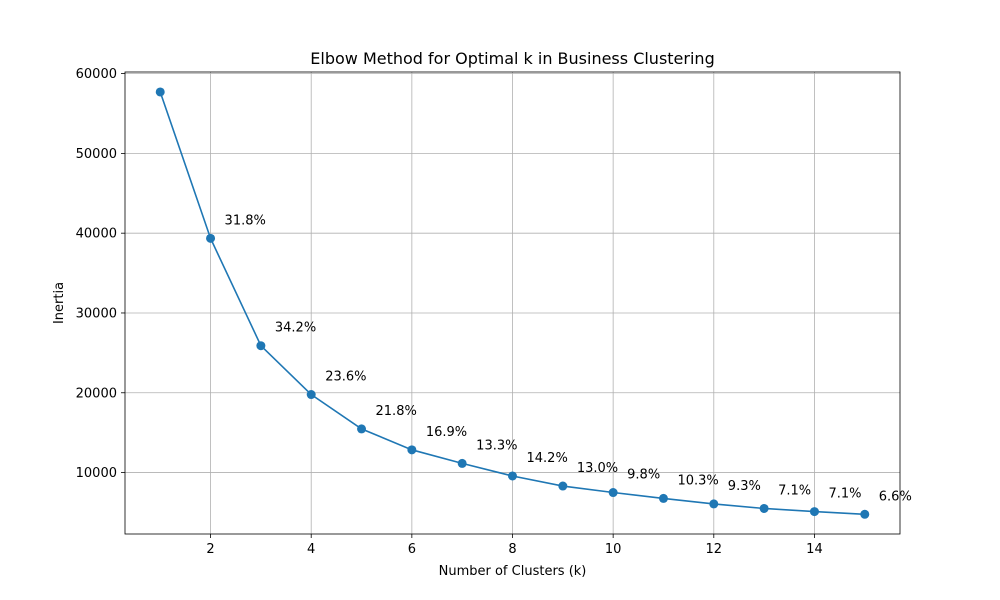 Image resolution: width=1000 pixels, height=600 pixels. I want to click on x-axis-label: Number of Clusters (k), so click(513, 571).